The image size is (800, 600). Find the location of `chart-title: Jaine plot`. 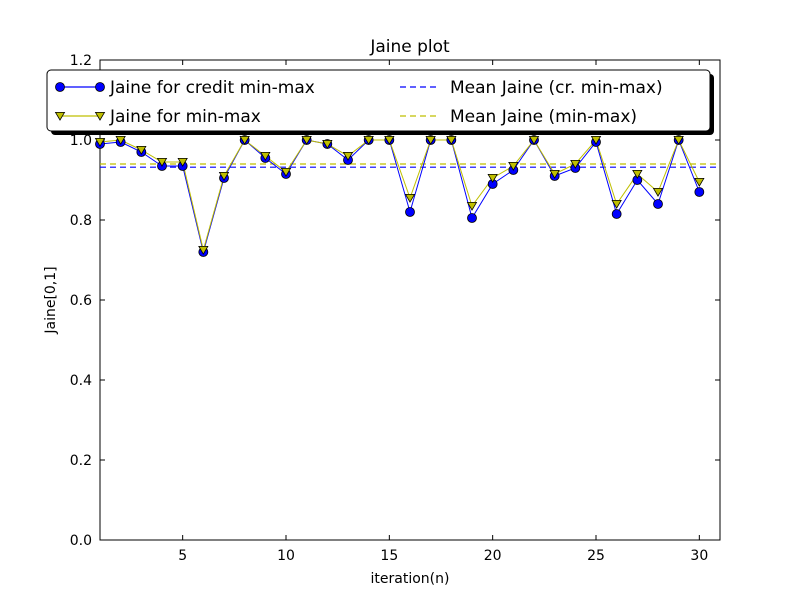

chart-title: Jaine plot is located at coordinates (409, 47).